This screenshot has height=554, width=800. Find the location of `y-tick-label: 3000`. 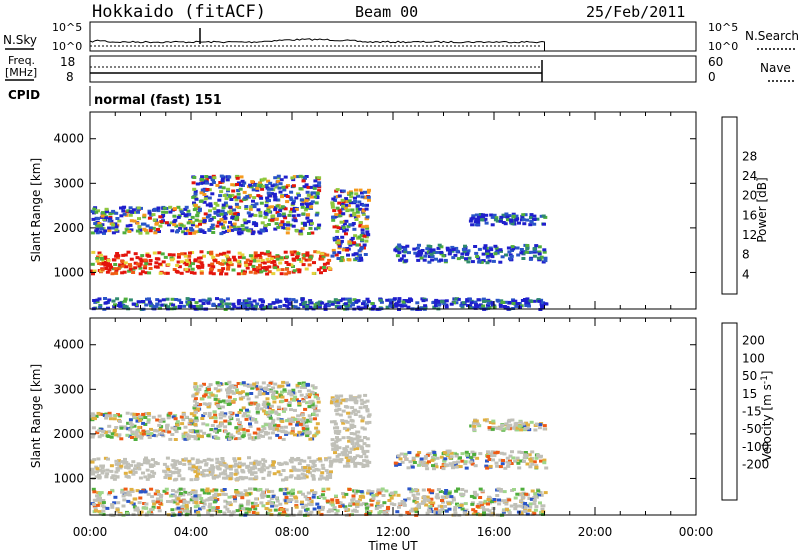

y-tick-label: 3000 is located at coordinates (68, 183).